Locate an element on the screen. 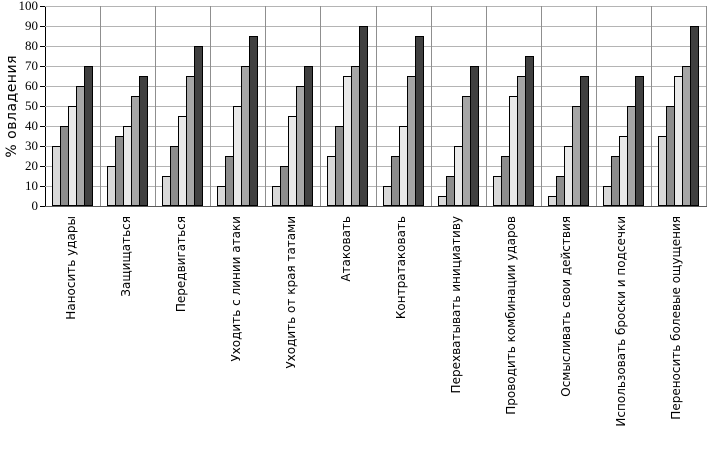  category-label: Использовать броски и подсечки is located at coordinates (621, 321).